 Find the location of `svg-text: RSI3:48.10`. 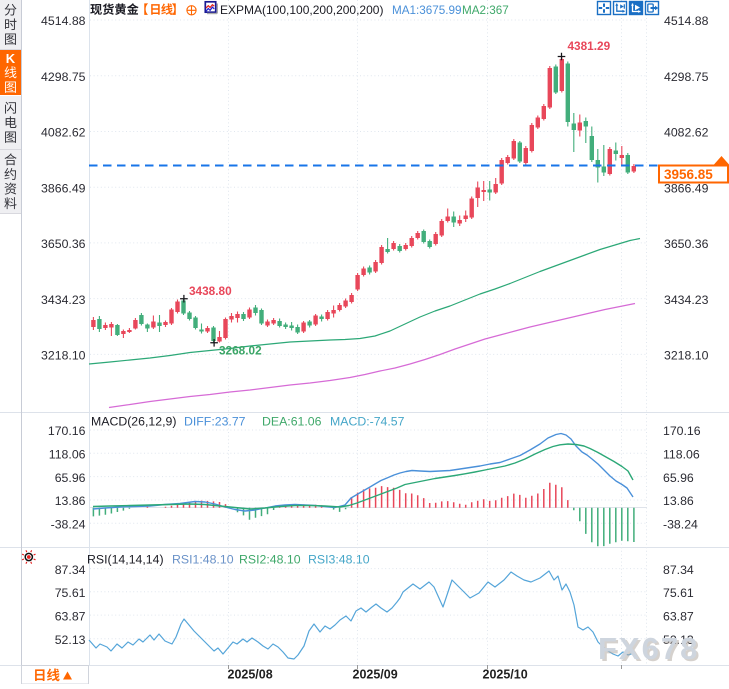

svg-text: RSI3:48.10 is located at coordinates (339, 559).